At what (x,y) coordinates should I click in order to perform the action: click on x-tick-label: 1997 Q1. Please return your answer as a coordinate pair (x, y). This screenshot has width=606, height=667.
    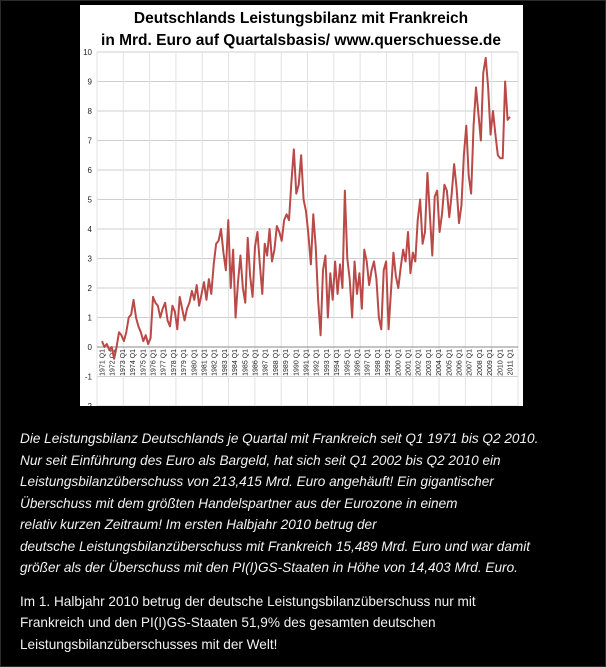
    Looking at the image, I should click on (368, 362).